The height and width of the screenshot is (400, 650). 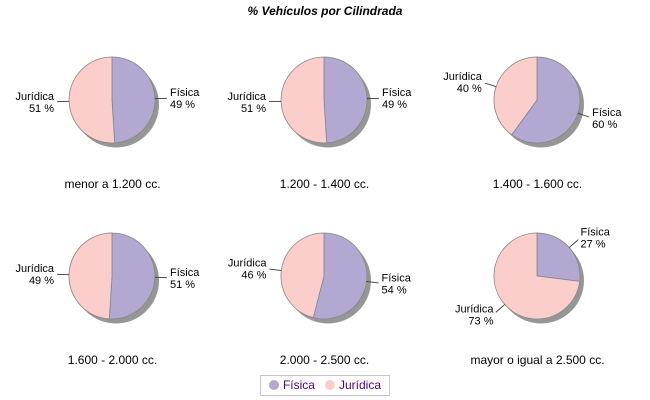 I want to click on pie-chart-1: Física 49 % Jurídica 51 % menor a 1.200 cc., so click(x=112, y=112).